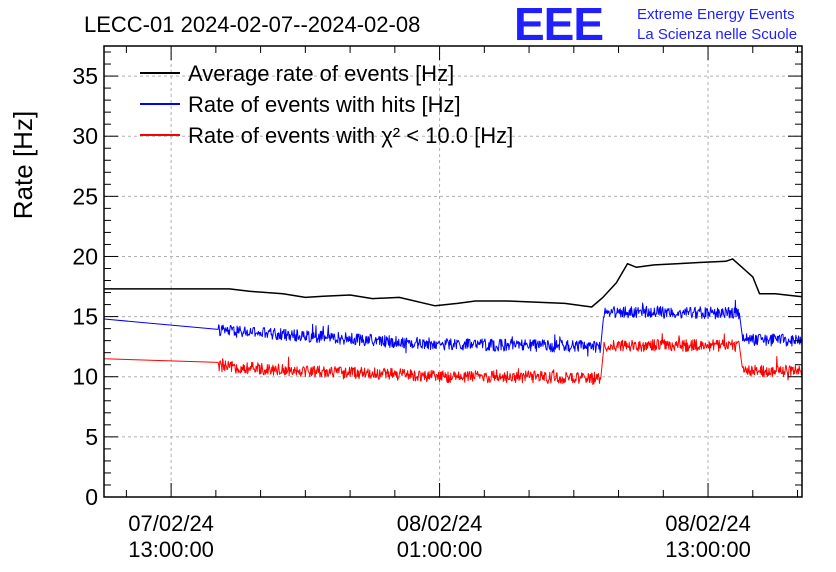 The width and height of the screenshot is (836, 572). I want to click on eee-logo-text: EEE, so click(558, 25).